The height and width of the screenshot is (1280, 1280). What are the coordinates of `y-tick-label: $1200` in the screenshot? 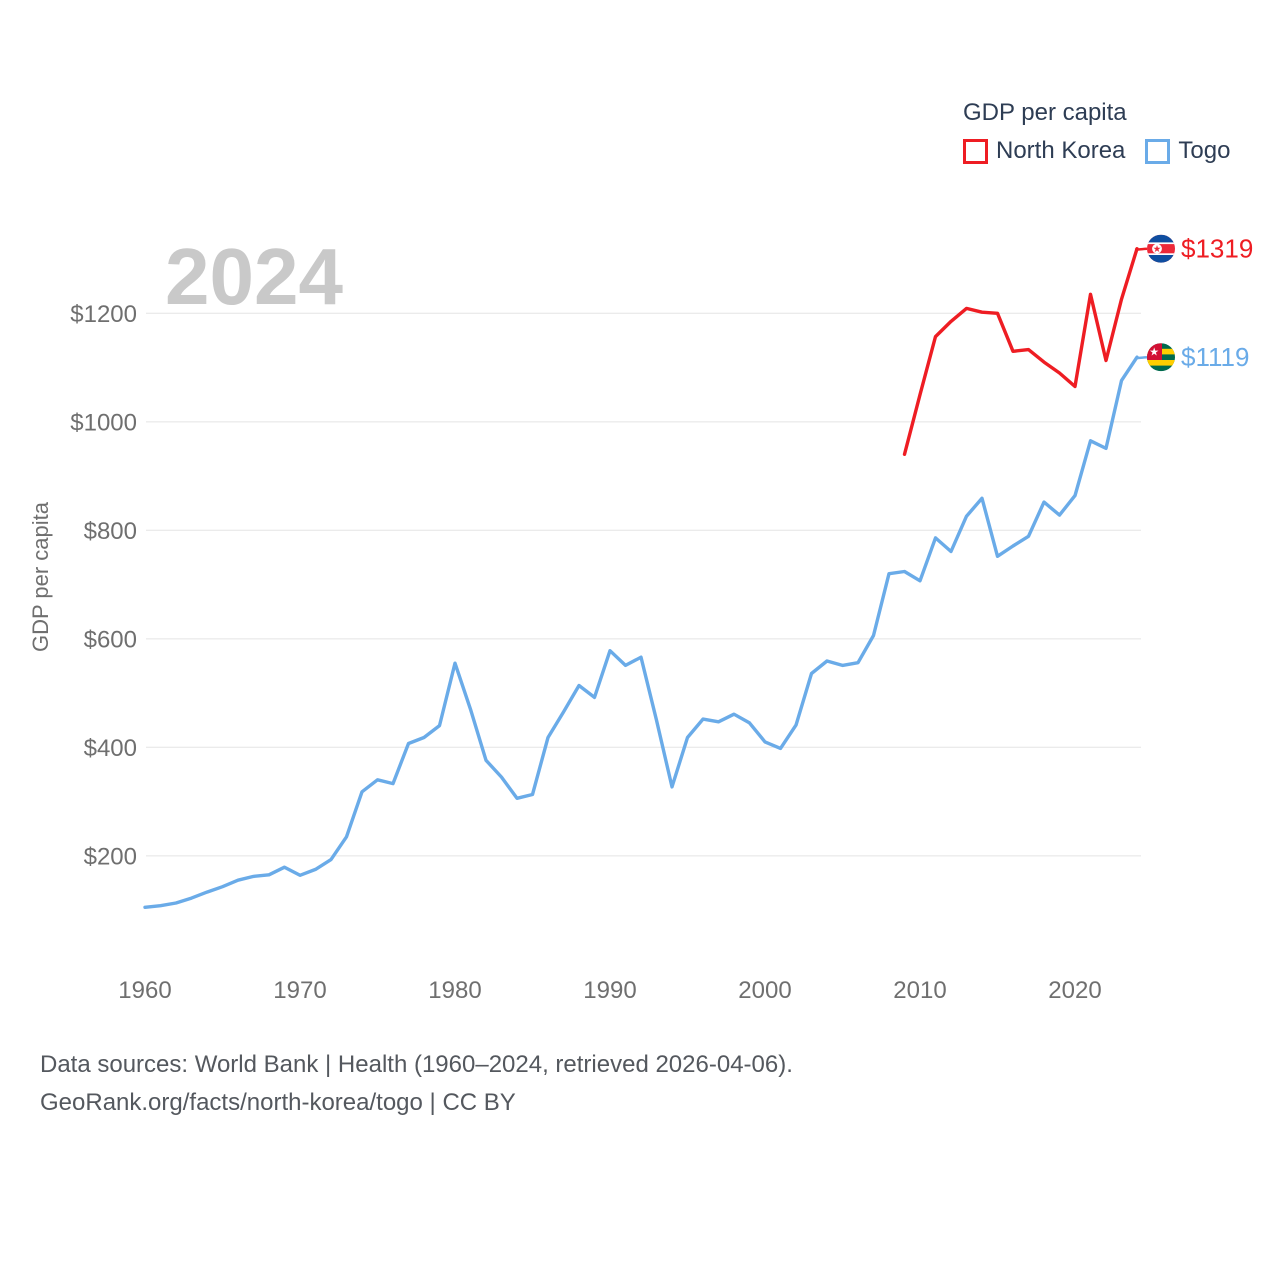 It's located at (103, 314).